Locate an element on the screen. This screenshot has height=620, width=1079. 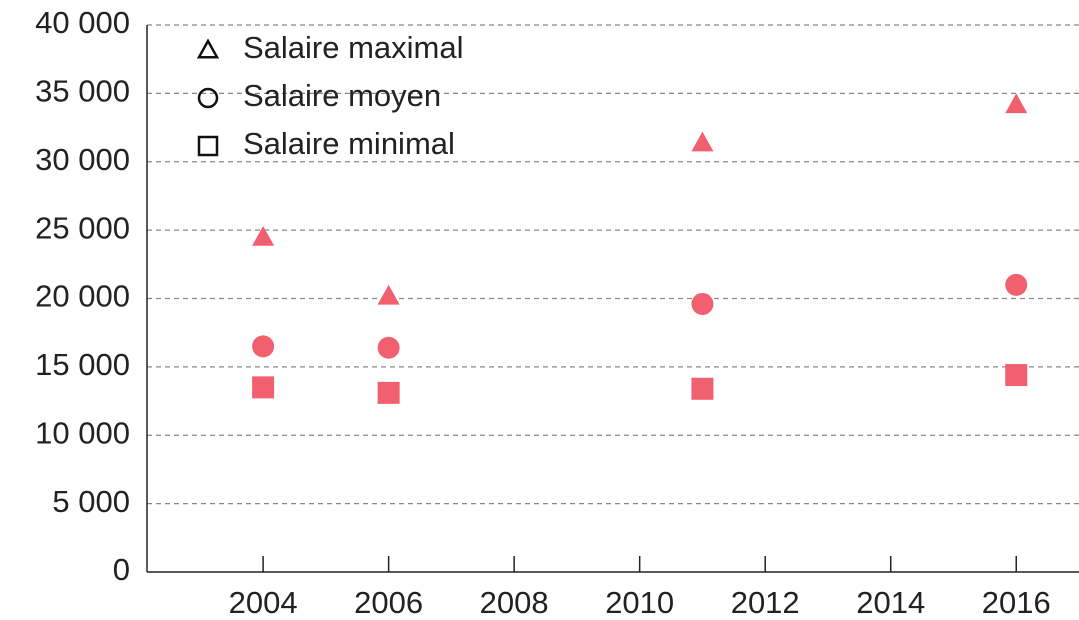
x-tick-label: 2010 is located at coordinates (639, 602).